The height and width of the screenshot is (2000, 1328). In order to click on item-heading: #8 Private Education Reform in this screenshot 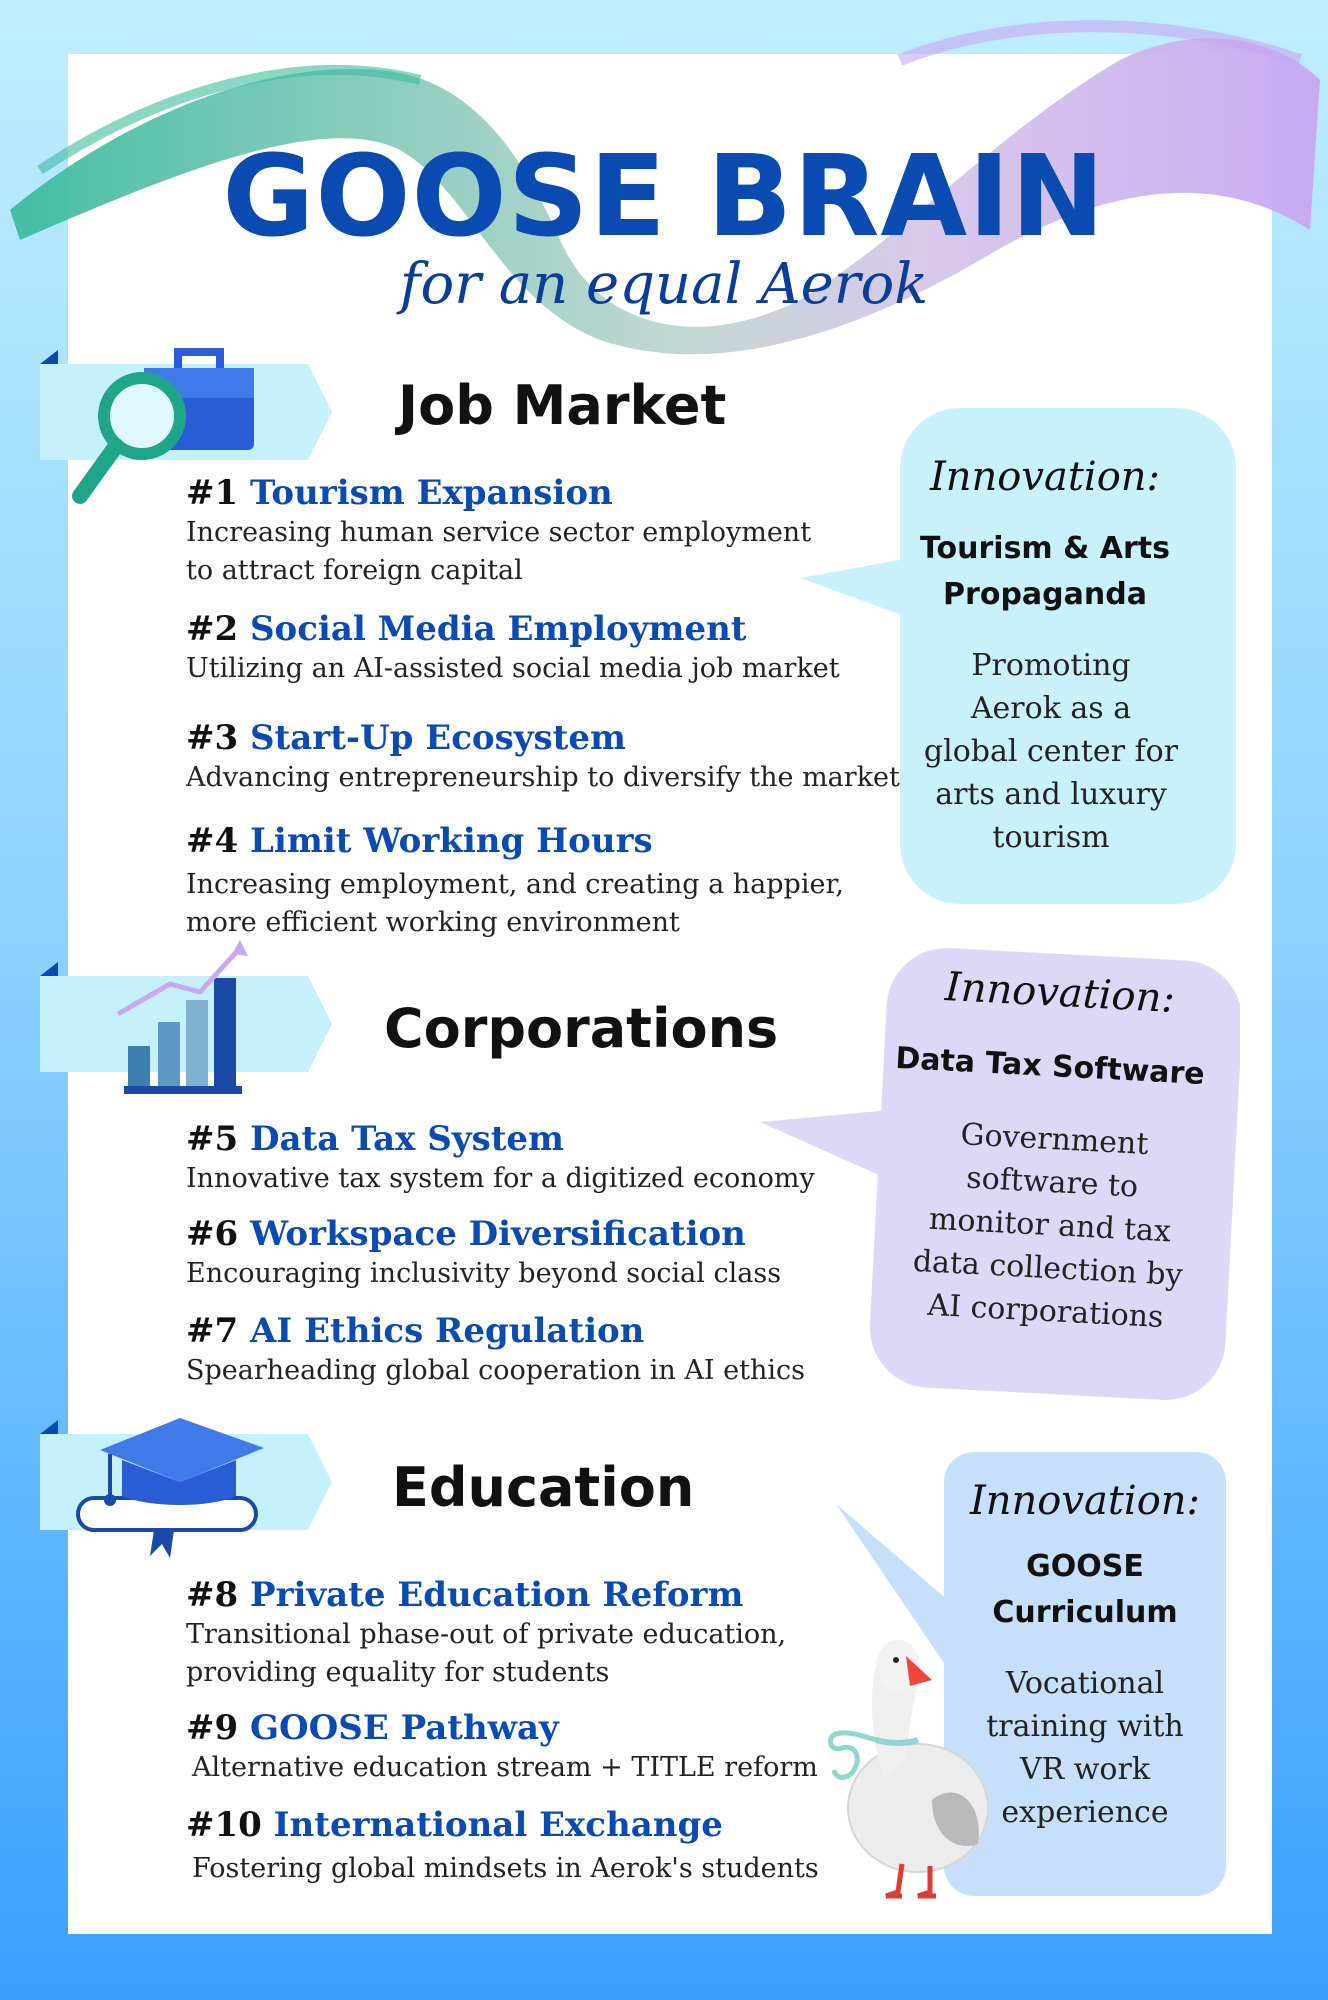, I will do `click(465, 1595)`.